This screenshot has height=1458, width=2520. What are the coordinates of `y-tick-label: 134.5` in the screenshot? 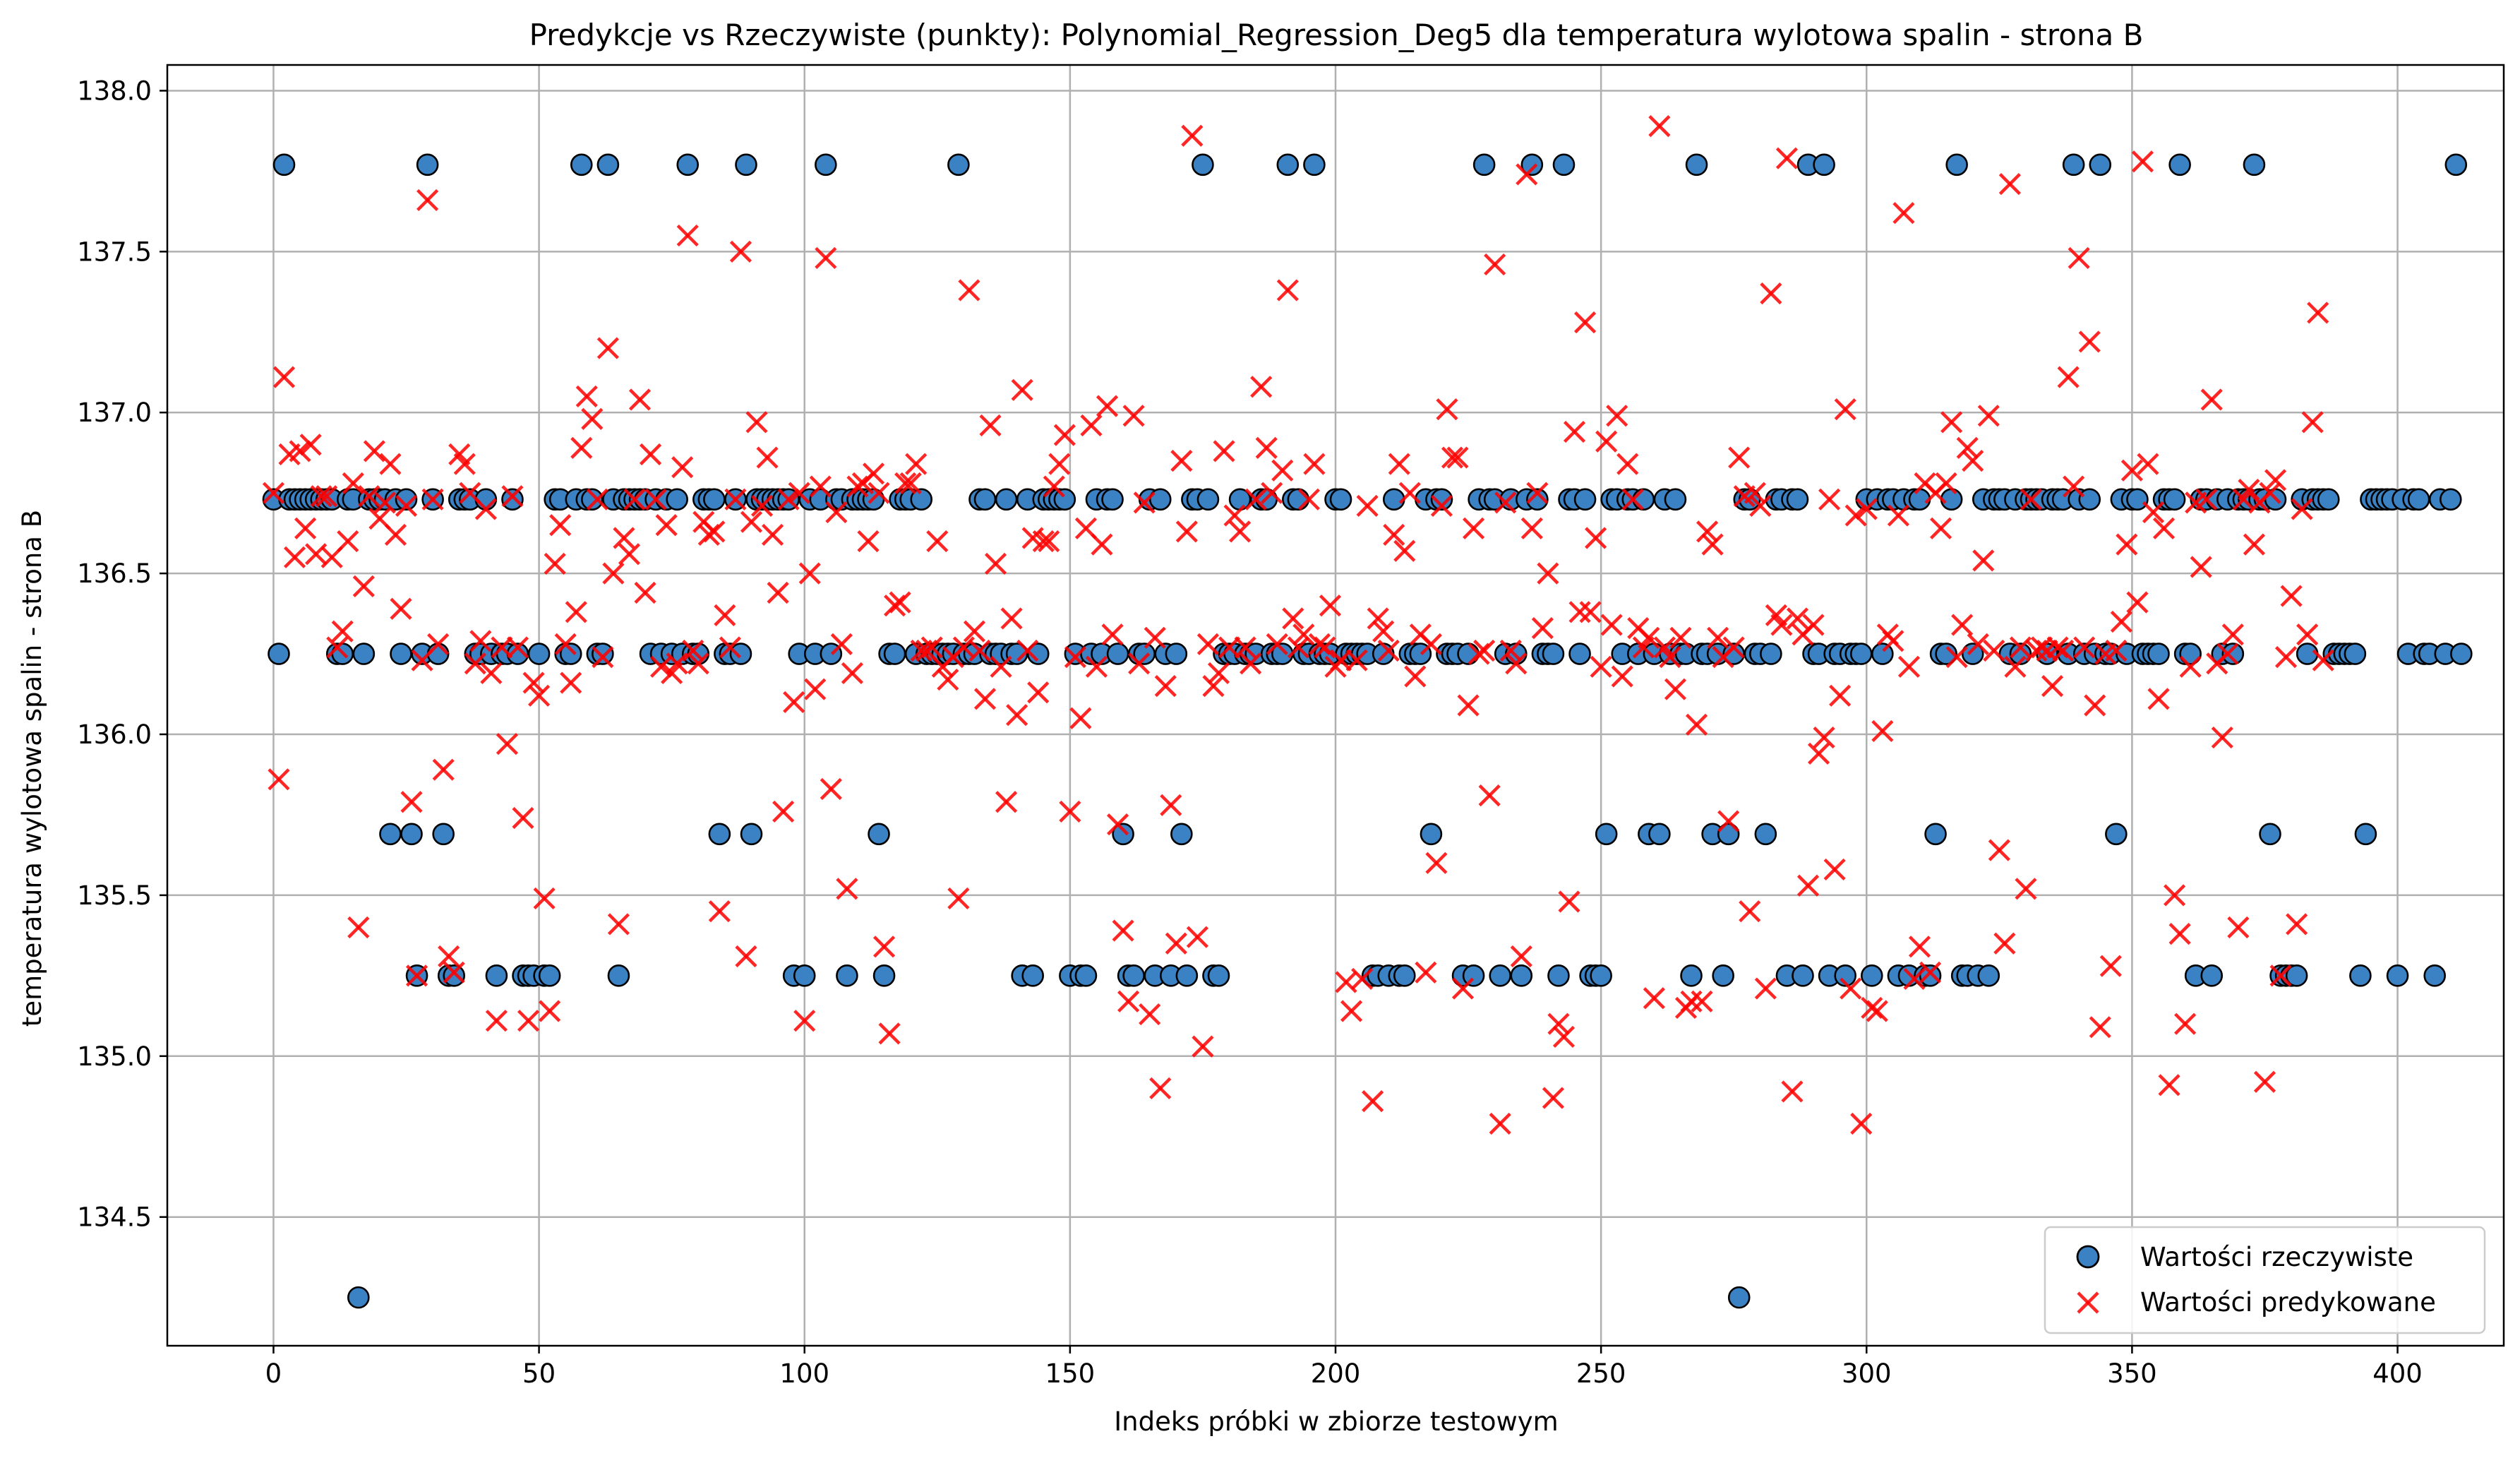 It's located at (115, 1217).